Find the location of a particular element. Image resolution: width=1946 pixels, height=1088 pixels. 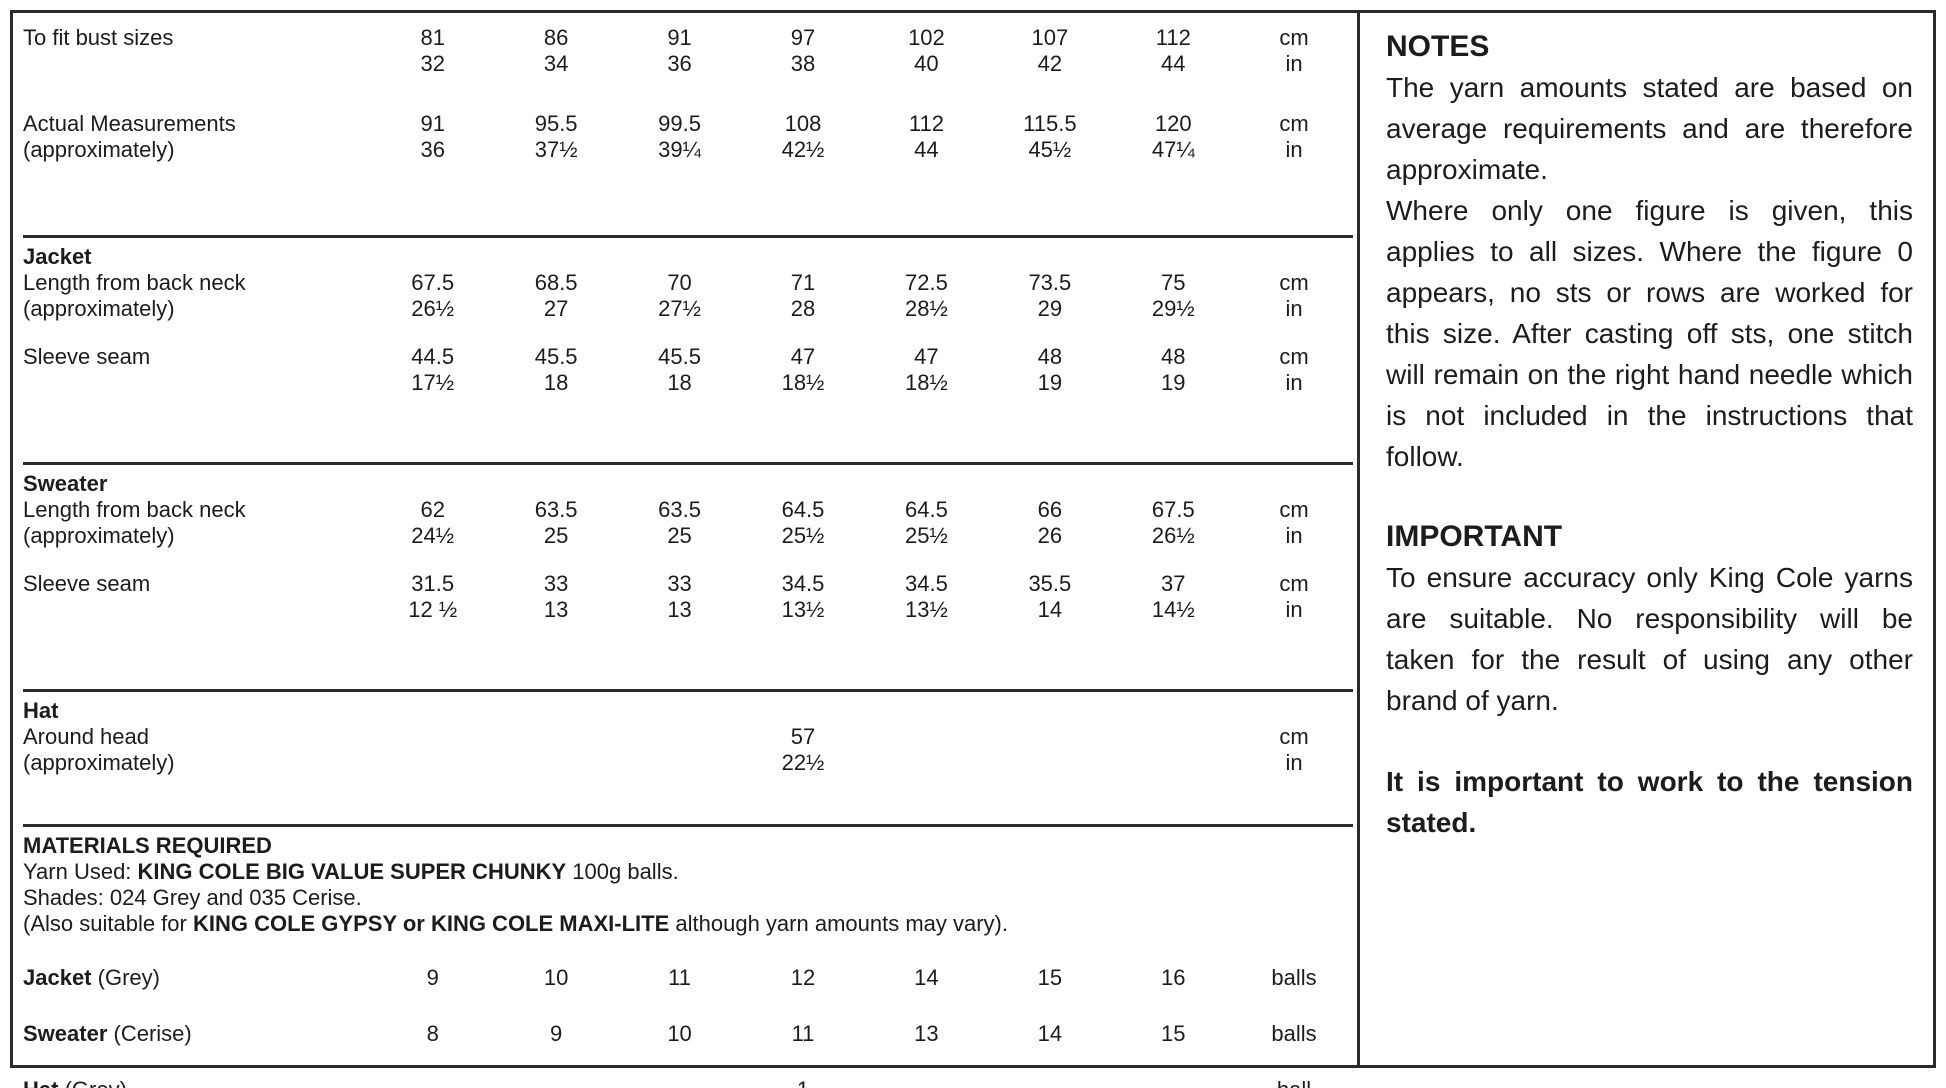

value-in: 29½ is located at coordinates (1173, 308).